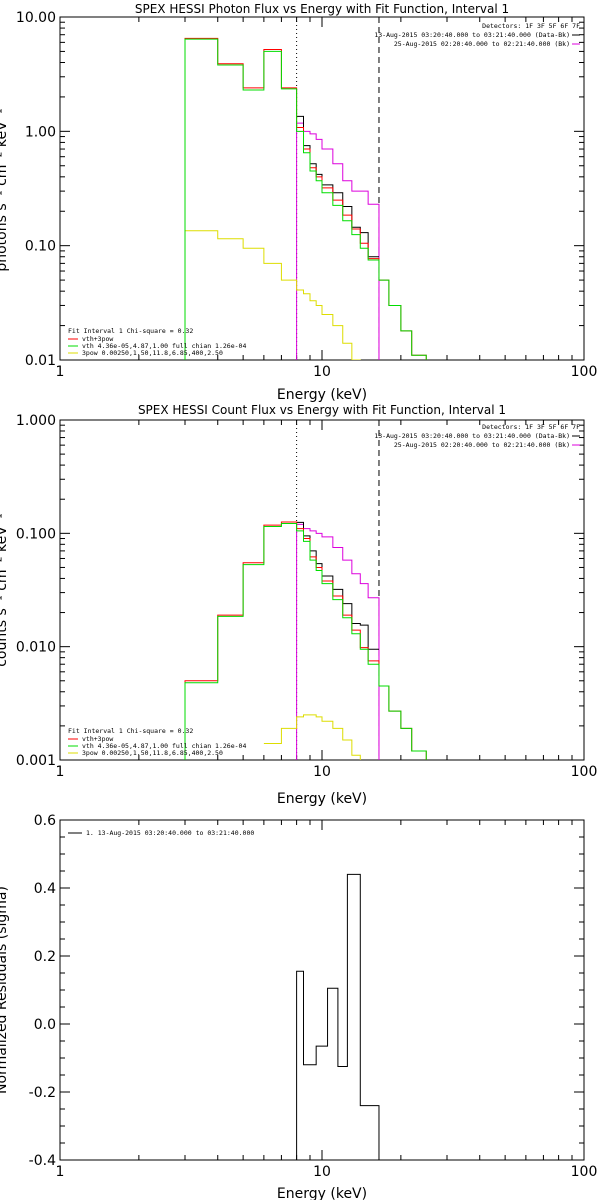 The image size is (600, 1200). What do you see at coordinates (130, 731) in the screenshot?
I see `count-legend-fit-interval: Fit Interval 1 Chi-square = 0.32` at bounding box center [130, 731].